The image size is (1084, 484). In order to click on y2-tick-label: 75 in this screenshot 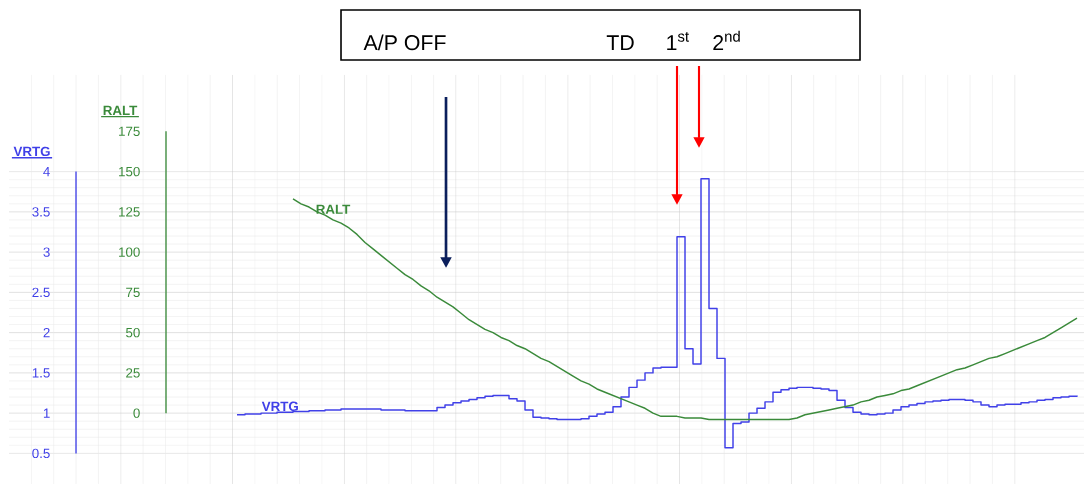, I will do `click(133, 292)`.